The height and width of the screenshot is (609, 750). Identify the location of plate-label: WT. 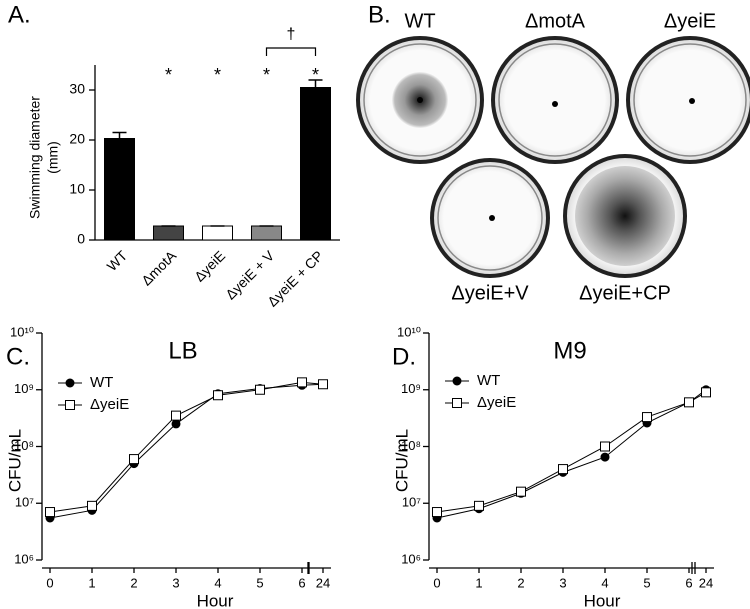
(419, 21).